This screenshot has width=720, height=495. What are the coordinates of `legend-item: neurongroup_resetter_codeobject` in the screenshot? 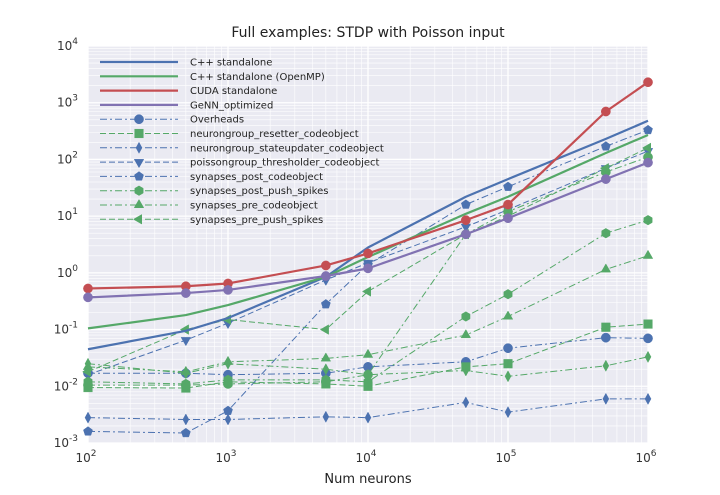 It's located at (229, 134).